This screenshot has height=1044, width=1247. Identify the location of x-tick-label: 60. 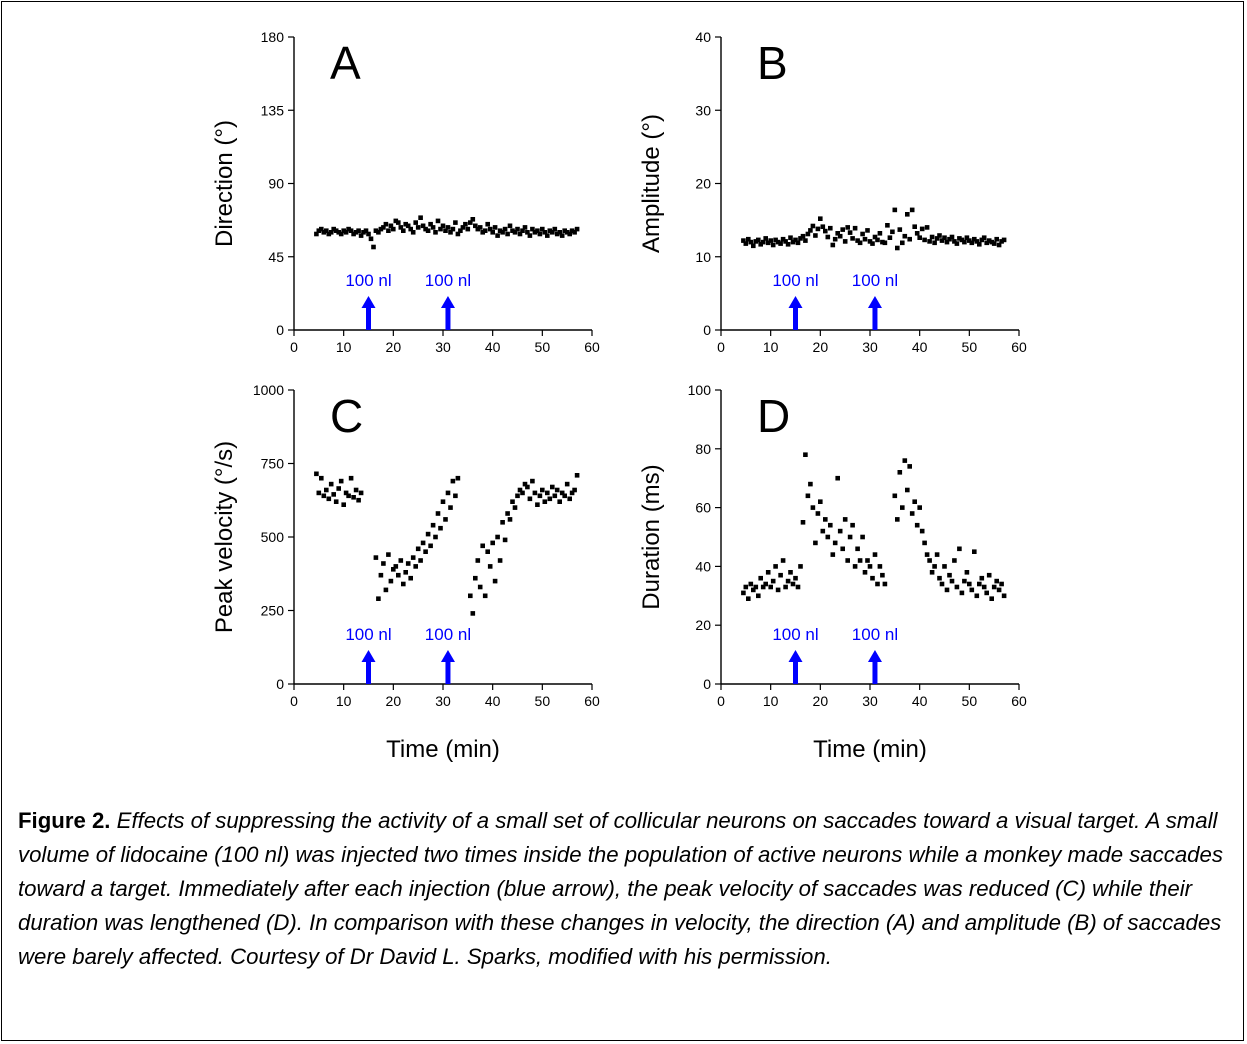
(592, 347).